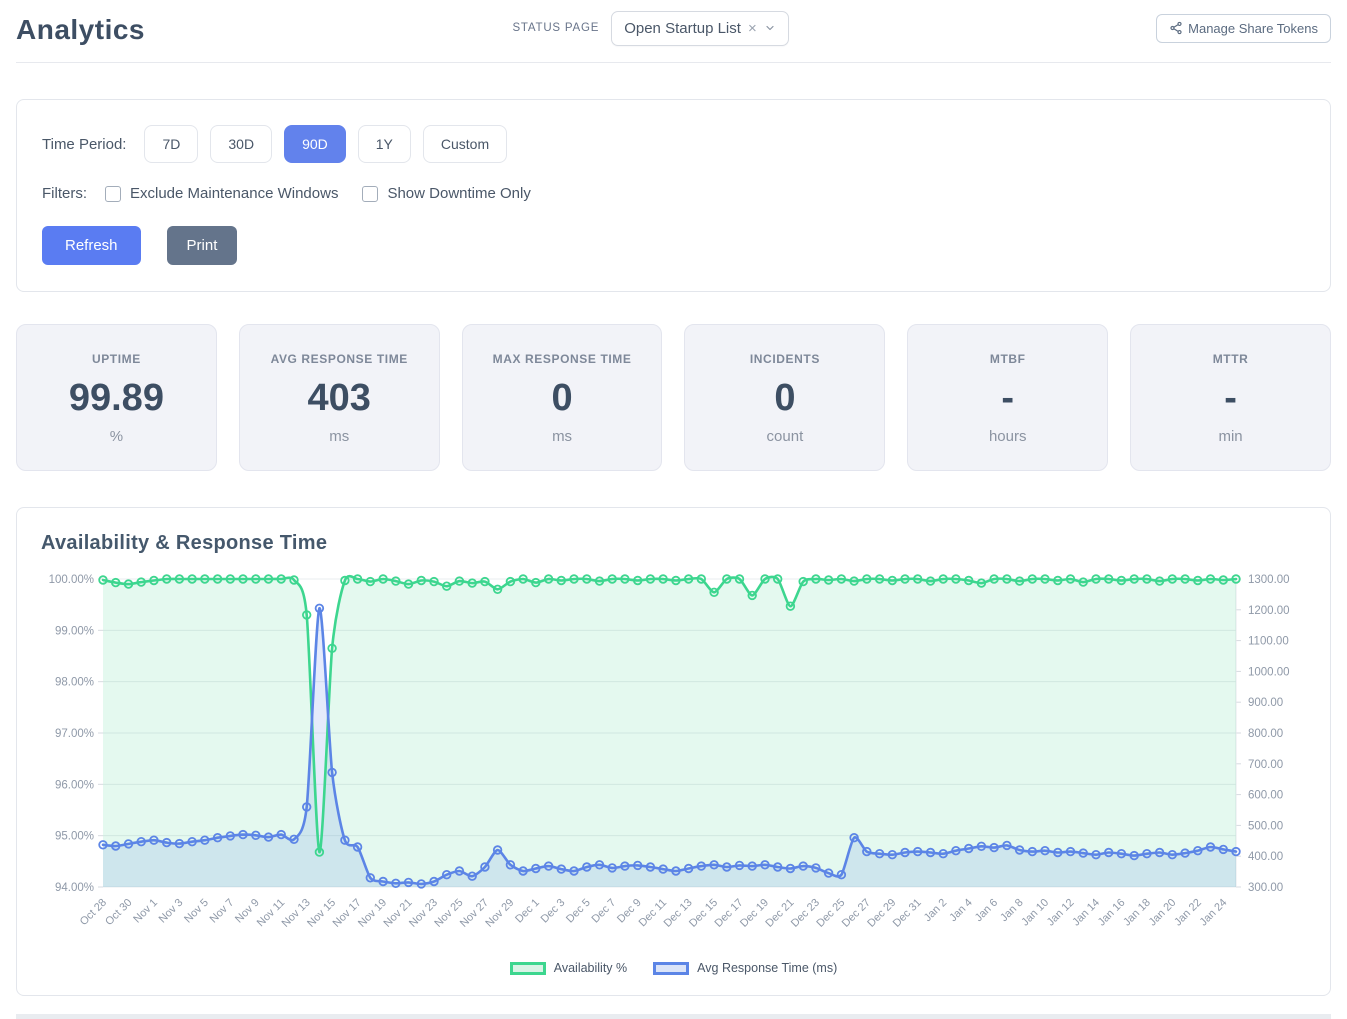 This screenshot has height=1019, width=1347. I want to click on svg-text: Dec 1, so click(527, 911).